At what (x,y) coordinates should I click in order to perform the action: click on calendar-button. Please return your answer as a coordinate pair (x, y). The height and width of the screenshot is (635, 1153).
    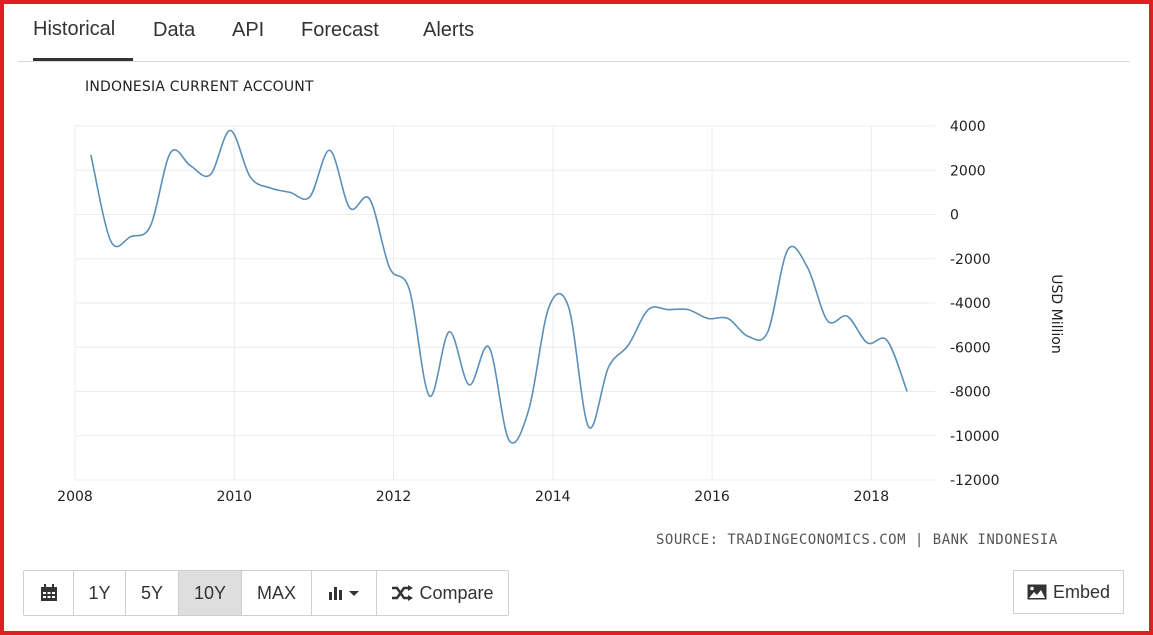
    Looking at the image, I should click on (49, 593).